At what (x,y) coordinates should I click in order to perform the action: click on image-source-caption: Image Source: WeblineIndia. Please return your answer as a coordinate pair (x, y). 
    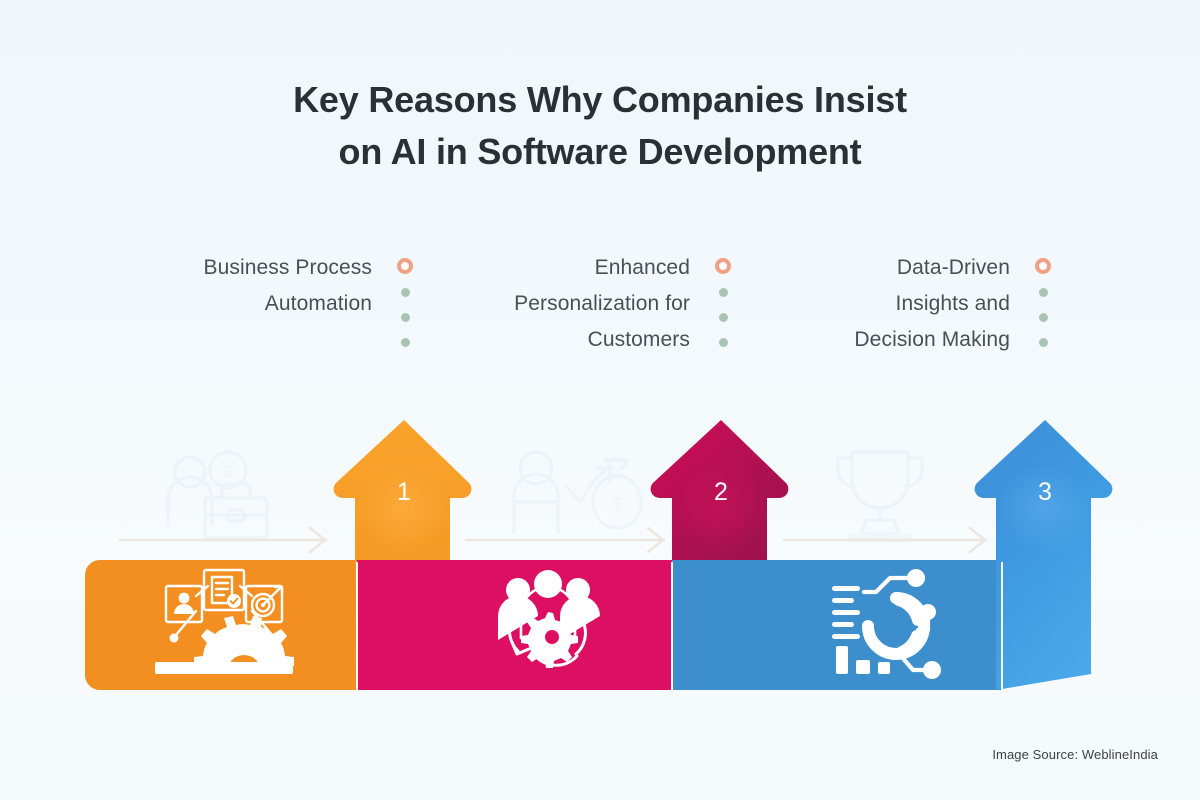
    Looking at the image, I should click on (1075, 754).